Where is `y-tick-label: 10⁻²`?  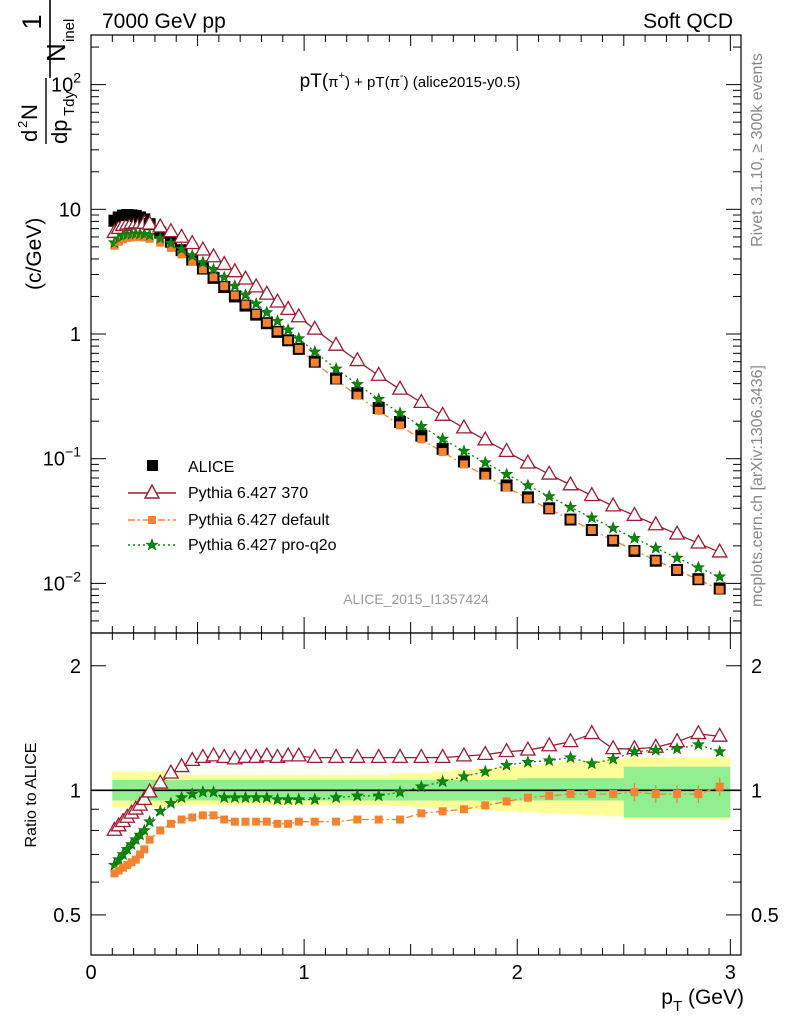 y-tick-label: 10⁻² is located at coordinates (62, 581).